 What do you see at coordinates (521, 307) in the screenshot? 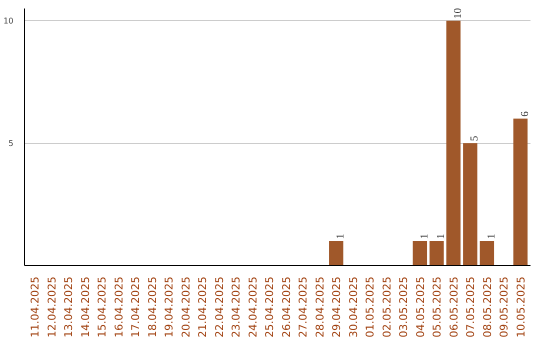
I see `x-tick-label: 10.05.2025` at bounding box center [521, 307].